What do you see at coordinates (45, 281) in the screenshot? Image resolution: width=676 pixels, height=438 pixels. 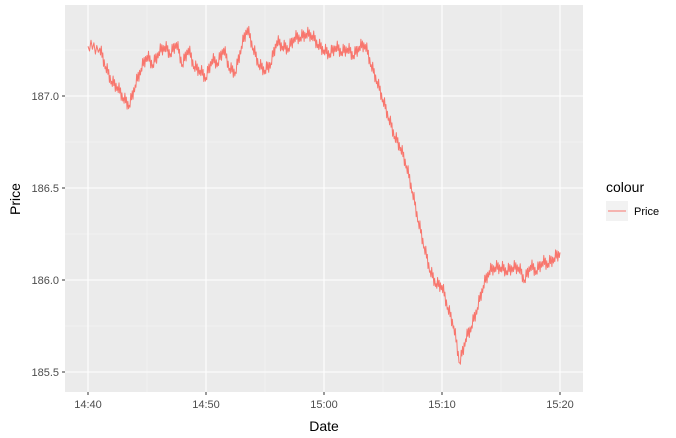 I see `y-tick-label: 186.0` at bounding box center [45, 281].